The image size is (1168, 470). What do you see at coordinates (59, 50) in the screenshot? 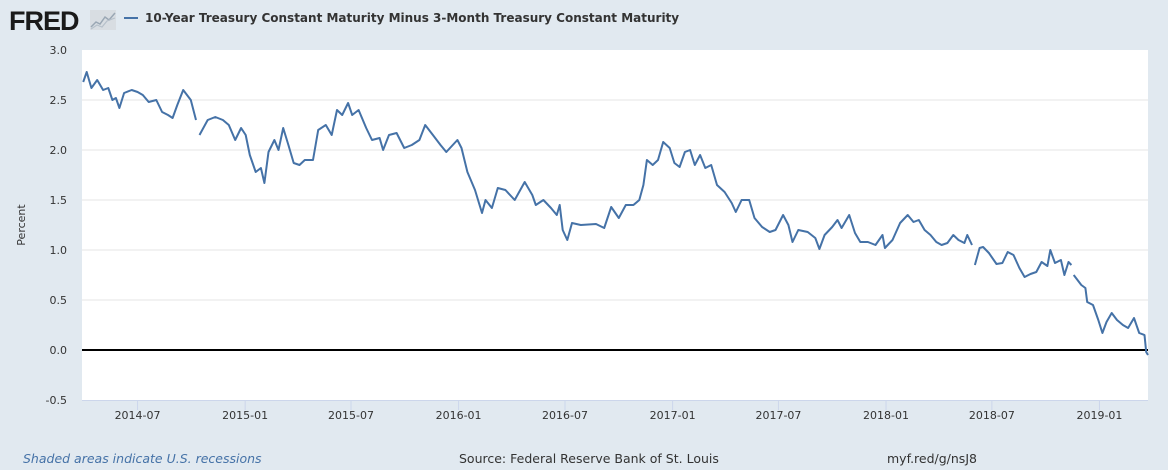
I see `y-tick-label: 3.0` at bounding box center [59, 50].